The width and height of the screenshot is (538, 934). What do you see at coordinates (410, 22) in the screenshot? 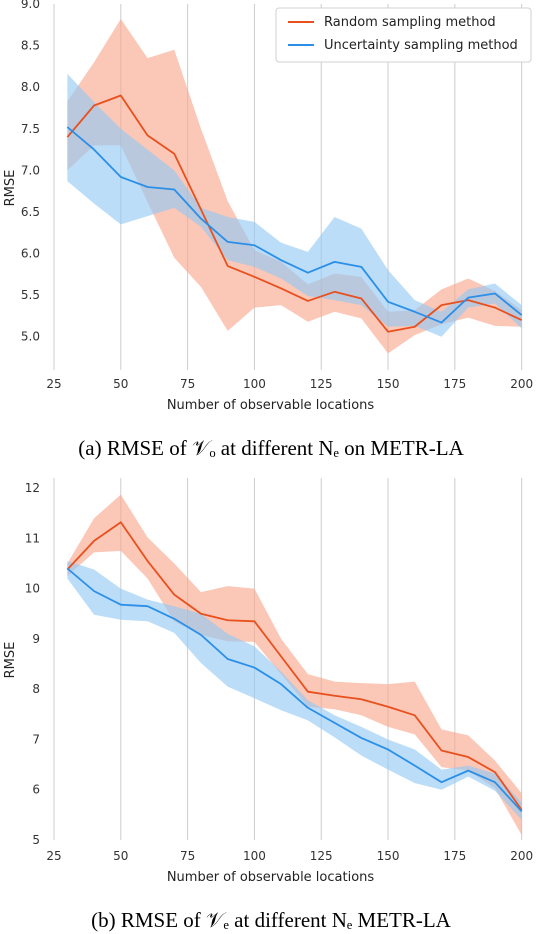
I see `legend-label-random: Random sampling method` at bounding box center [410, 22].